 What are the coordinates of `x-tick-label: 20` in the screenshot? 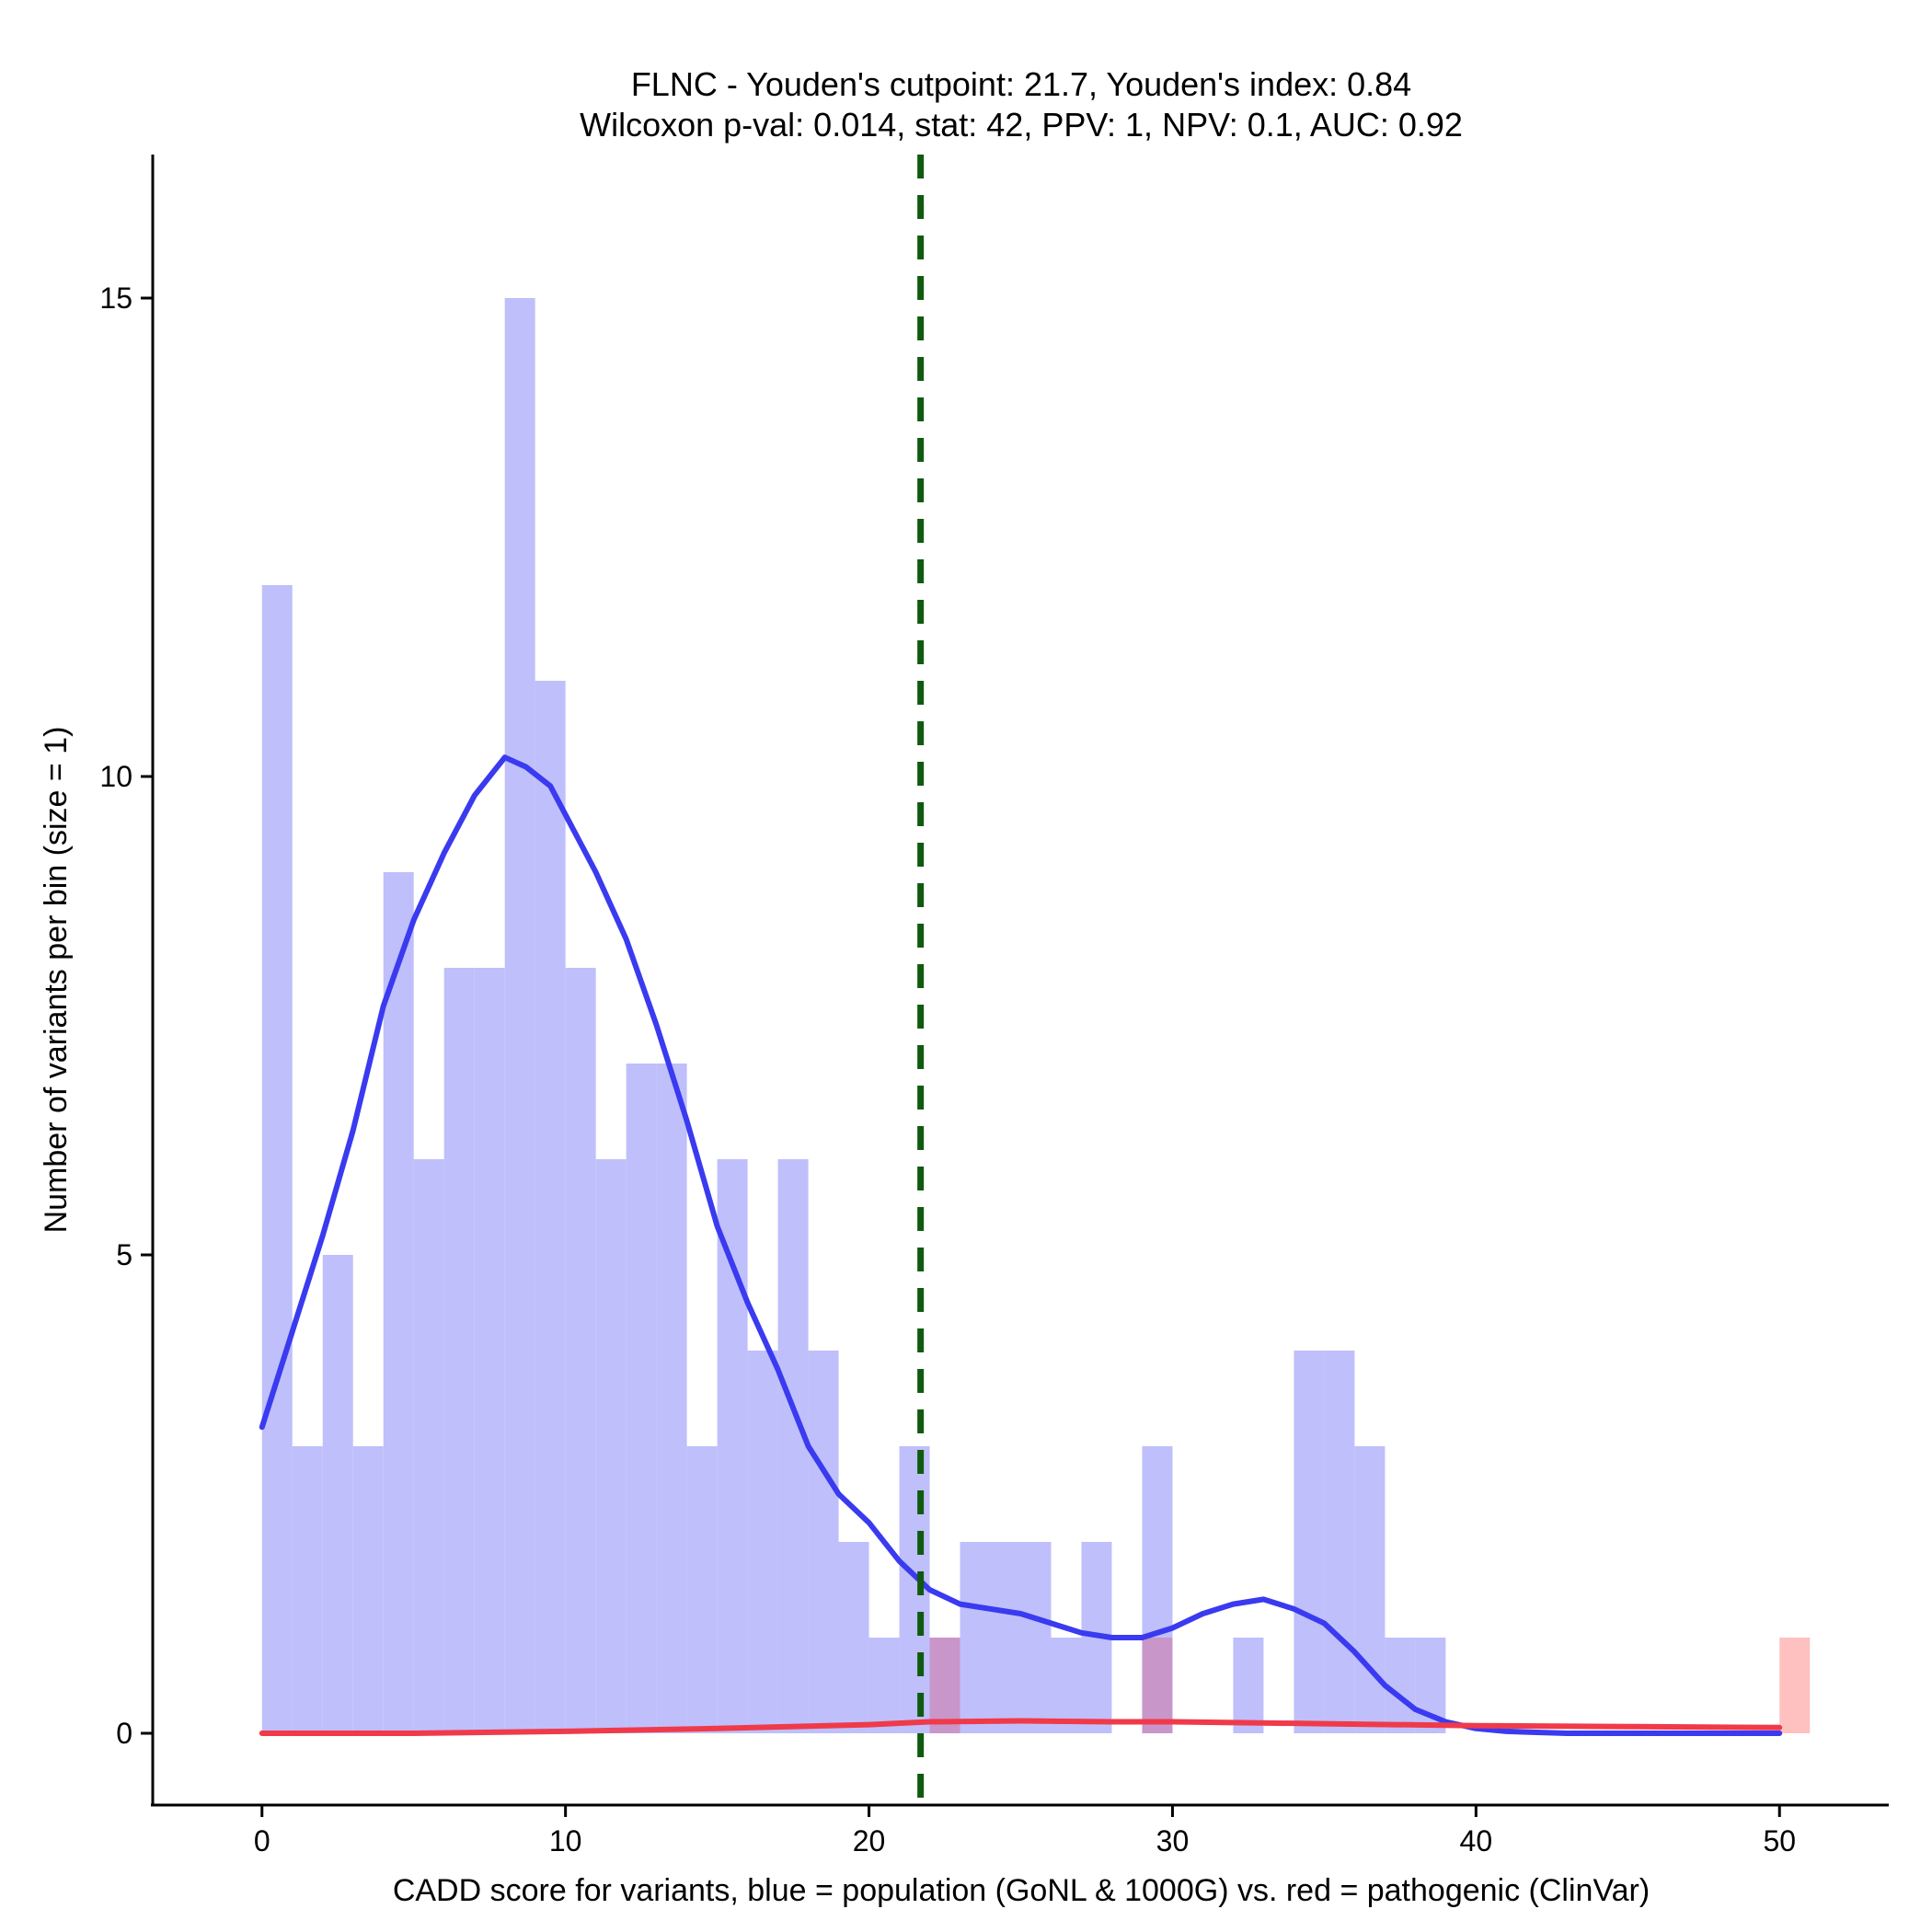 It's located at (869, 1840).